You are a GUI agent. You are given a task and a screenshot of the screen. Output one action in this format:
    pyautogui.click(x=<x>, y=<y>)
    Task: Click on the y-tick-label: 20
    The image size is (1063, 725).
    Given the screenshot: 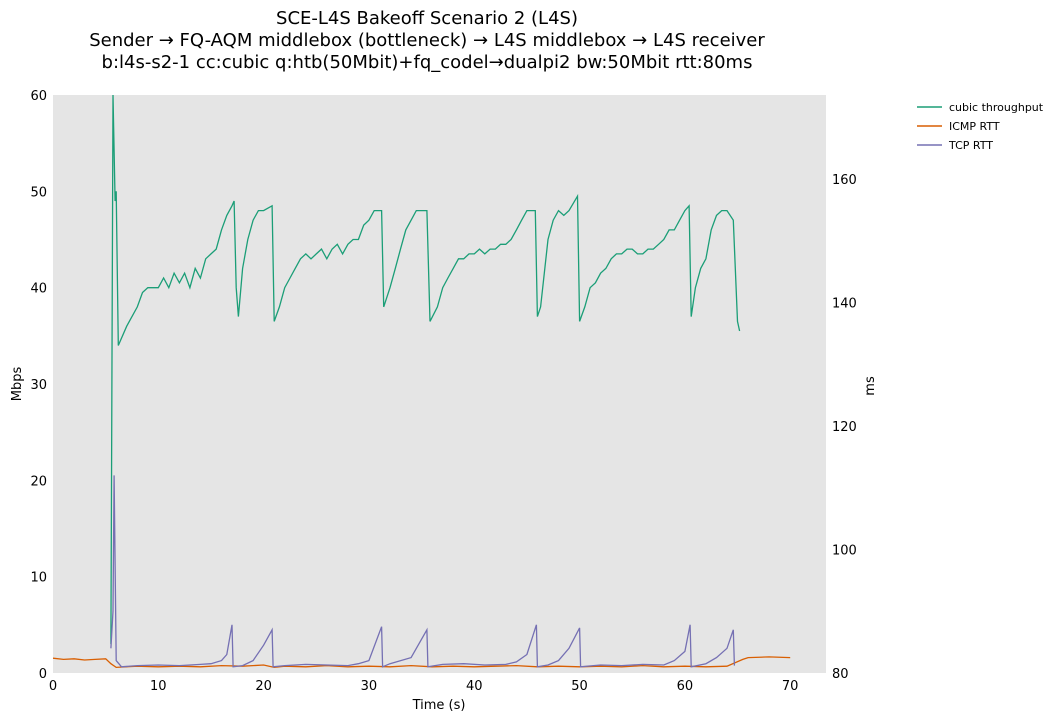 What is the action you would take?
    pyautogui.click(x=38, y=481)
    